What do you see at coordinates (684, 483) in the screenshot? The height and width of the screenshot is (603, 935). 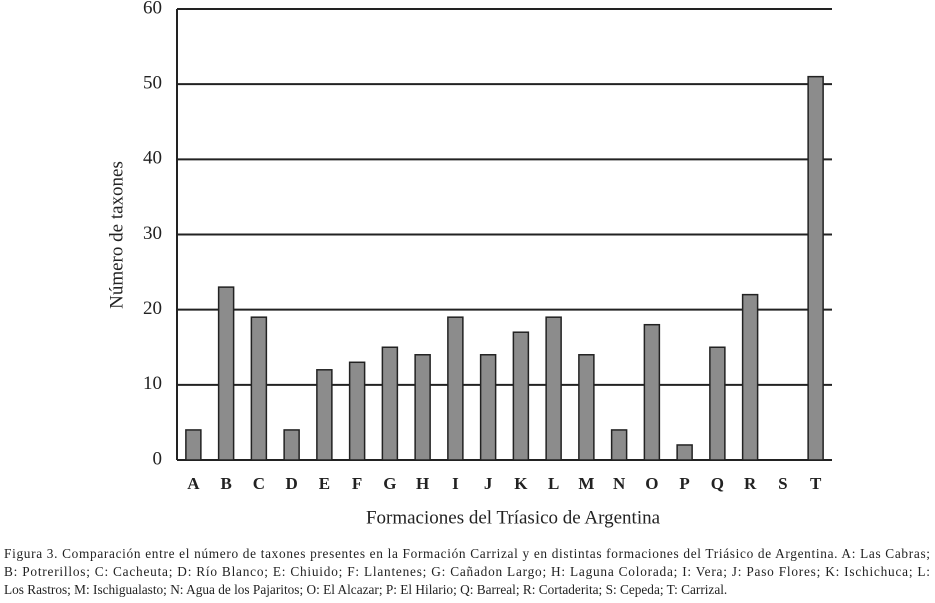 I see `x-tick-label: P` at bounding box center [684, 483].